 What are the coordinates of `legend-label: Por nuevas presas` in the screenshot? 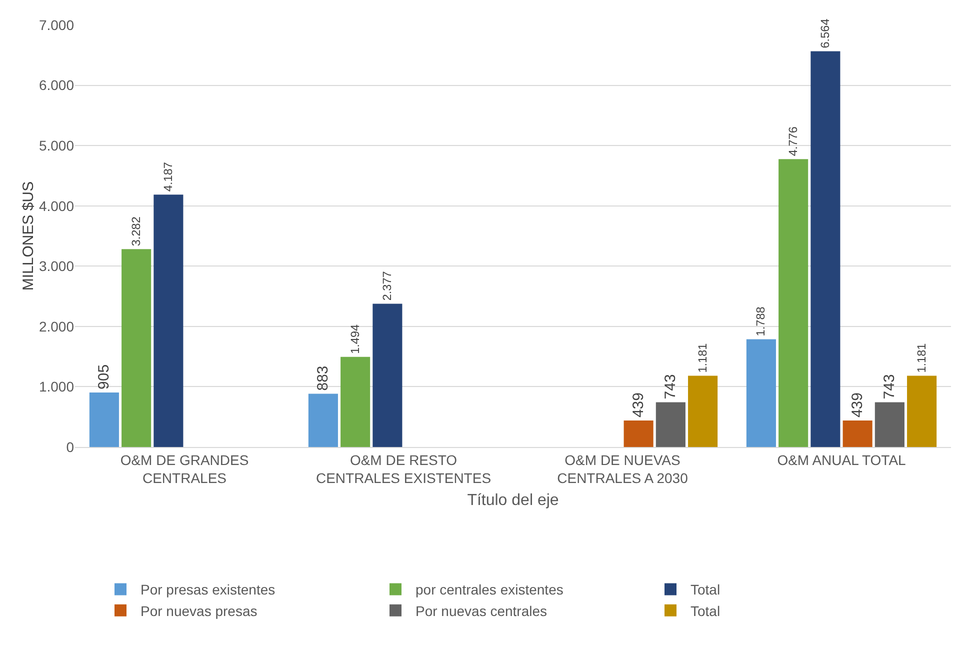 It's located at (199, 610).